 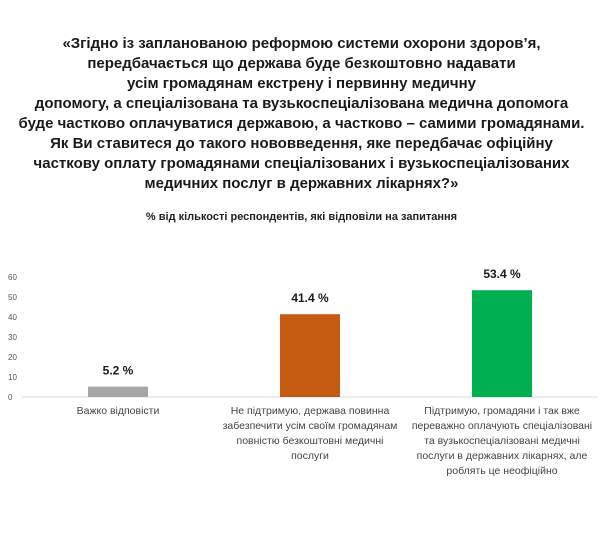 What do you see at coordinates (301, 183) in the screenshot?
I see `title-line: медичних послуг в державних лікарнях?»` at bounding box center [301, 183].